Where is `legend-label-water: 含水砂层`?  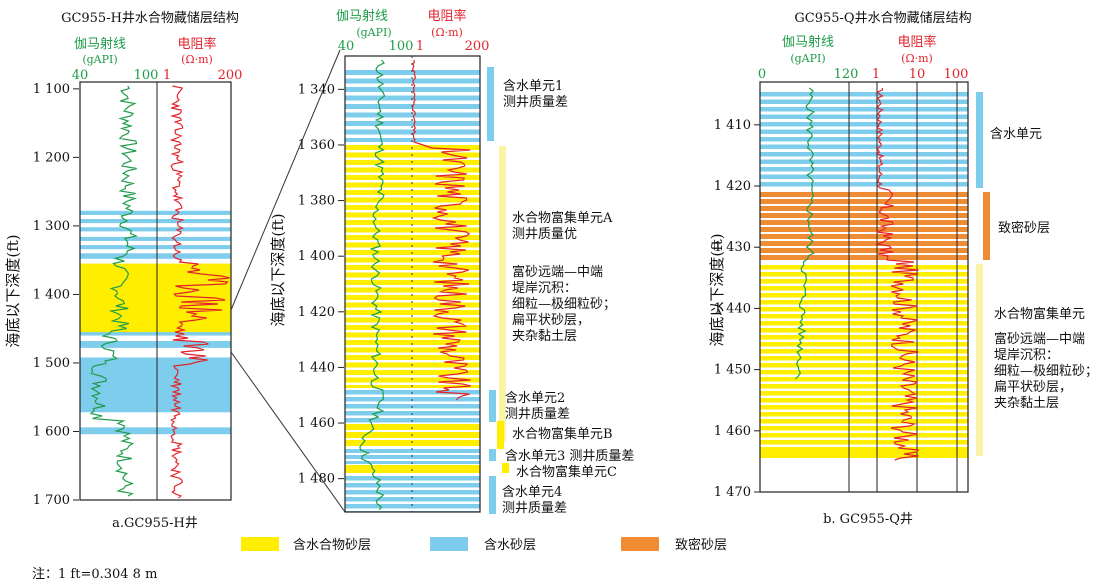
legend-label-water: 含水砂层 is located at coordinates (510, 545).